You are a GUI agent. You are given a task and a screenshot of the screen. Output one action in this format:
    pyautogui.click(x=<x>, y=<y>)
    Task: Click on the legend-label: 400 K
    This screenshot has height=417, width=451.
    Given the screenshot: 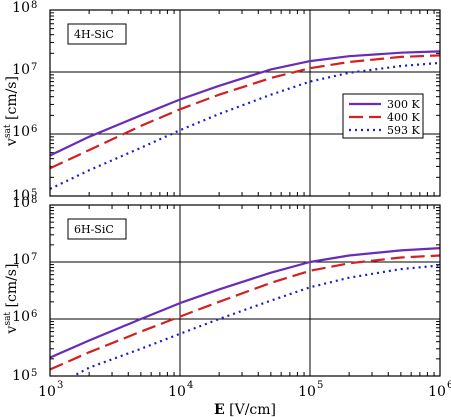 What is the action you would take?
    pyautogui.click(x=403, y=117)
    